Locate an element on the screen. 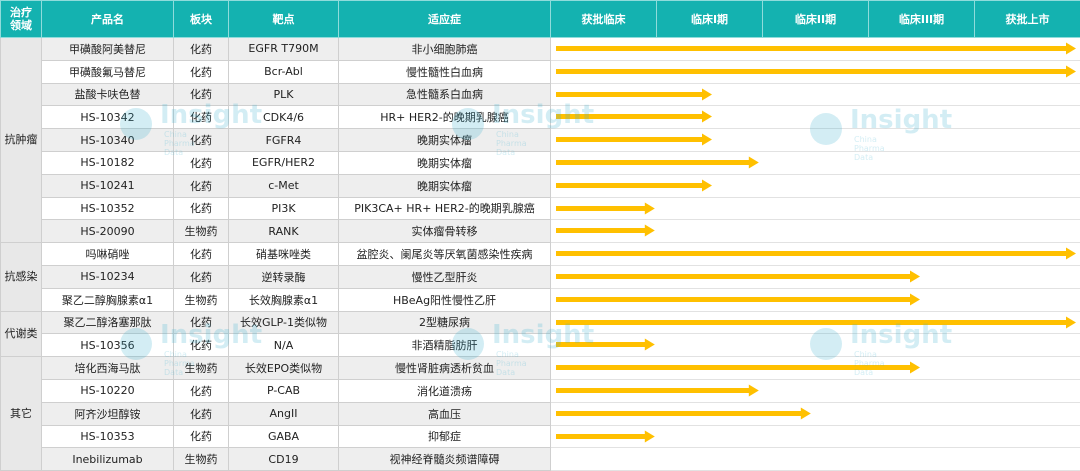  target-cell: c-Met is located at coordinates (283, 185).